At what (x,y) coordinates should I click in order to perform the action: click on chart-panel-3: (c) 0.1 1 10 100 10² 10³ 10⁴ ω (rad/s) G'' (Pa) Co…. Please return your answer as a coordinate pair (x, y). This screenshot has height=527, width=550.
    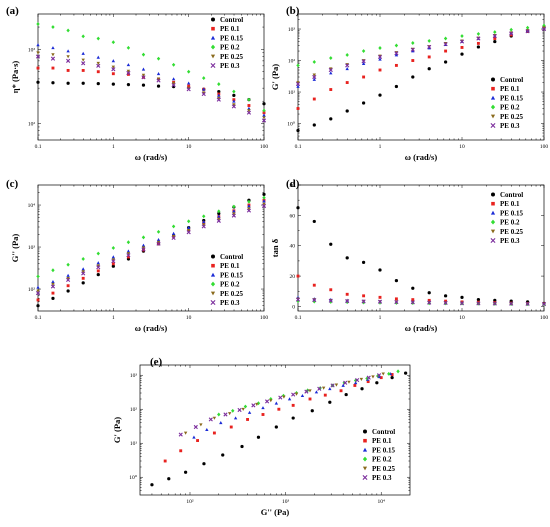
    Looking at the image, I should click on (137, 255).